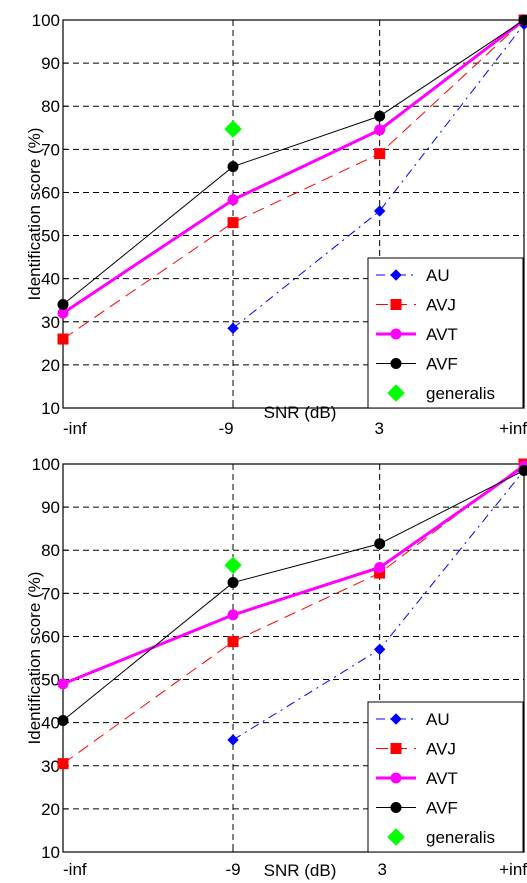  Describe the element at coordinates (50, 636) in the screenshot. I see `y-tick-label: 60` at that location.